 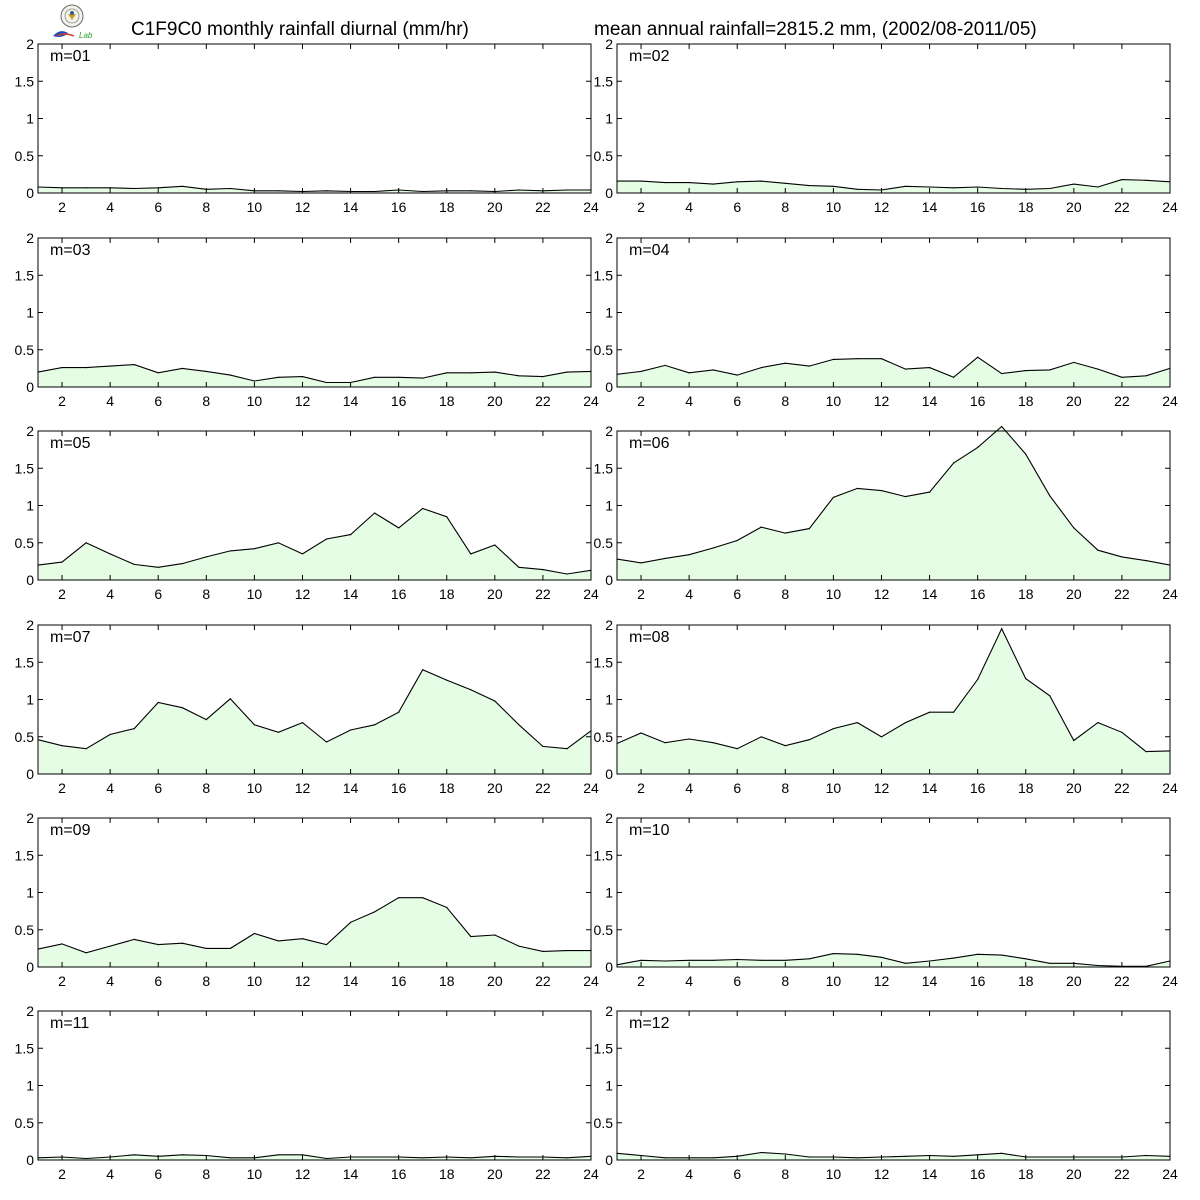 What do you see at coordinates (69, 1023) in the screenshot?
I see `panel-label: m=11` at bounding box center [69, 1023].